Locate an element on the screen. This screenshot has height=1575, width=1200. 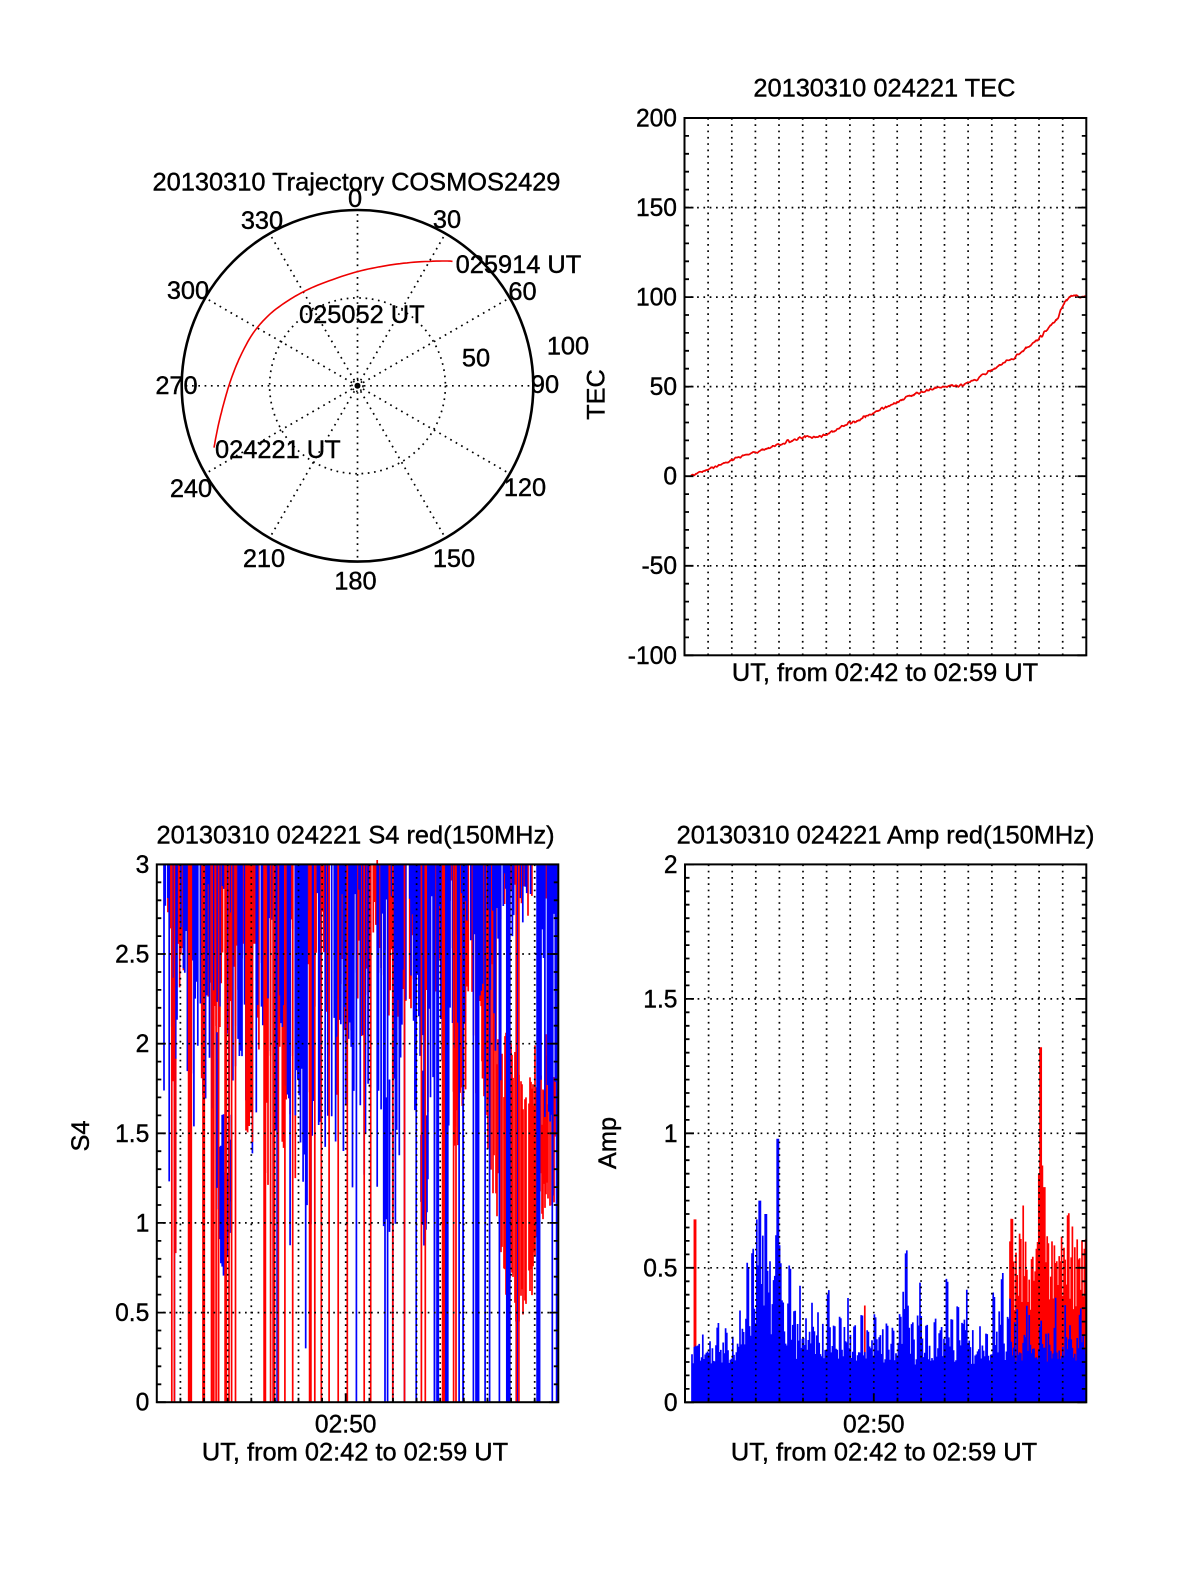
svg-text:20130310 024221 Amp red(150MHz: 20130310 024221 Amp red(150MHz) is located at coordinates (886, 836).